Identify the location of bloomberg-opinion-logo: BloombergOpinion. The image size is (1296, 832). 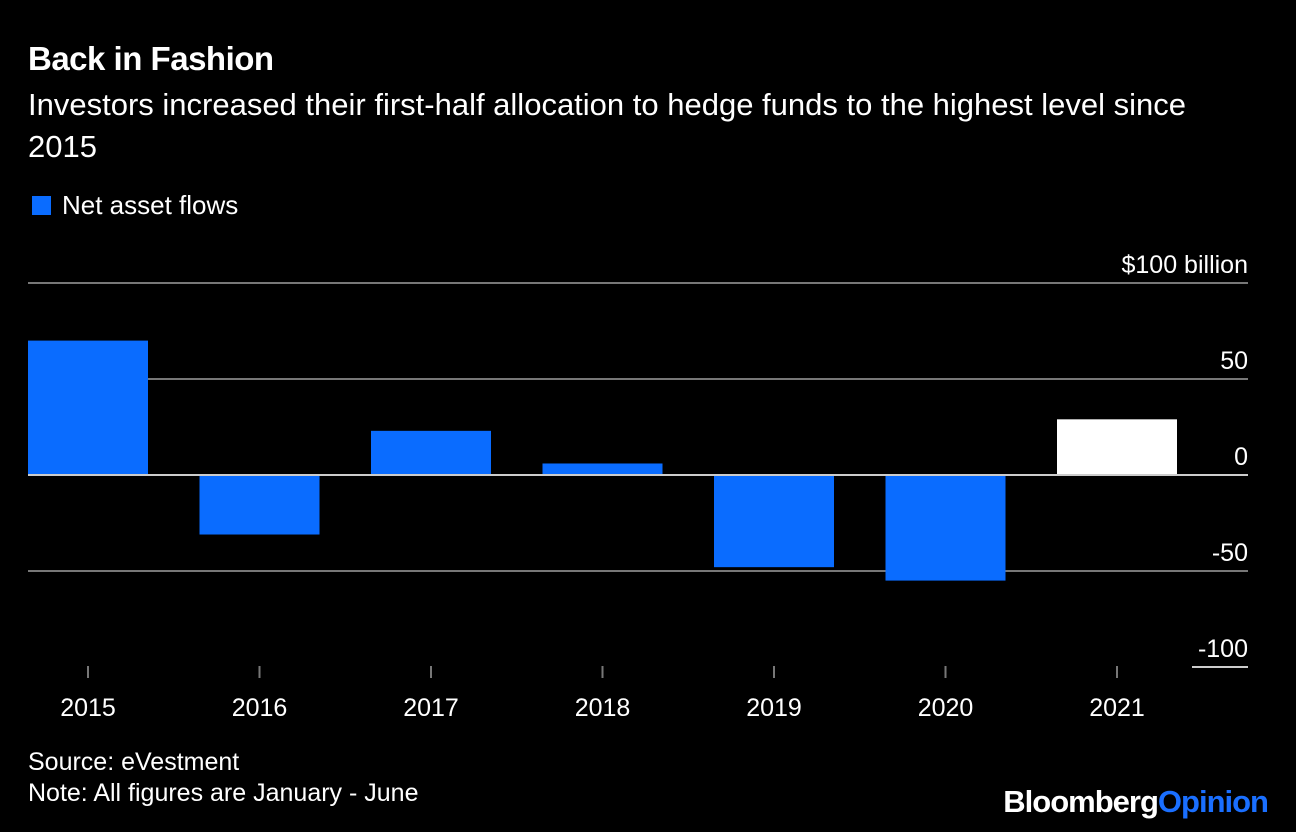
(1136, 802).